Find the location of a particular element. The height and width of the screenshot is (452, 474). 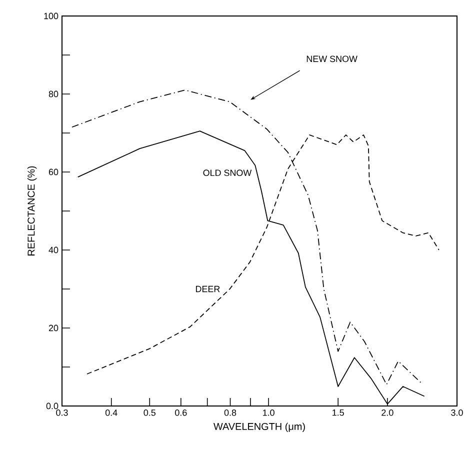

y-tick-label: 100 is located at coordinates (51, 16).